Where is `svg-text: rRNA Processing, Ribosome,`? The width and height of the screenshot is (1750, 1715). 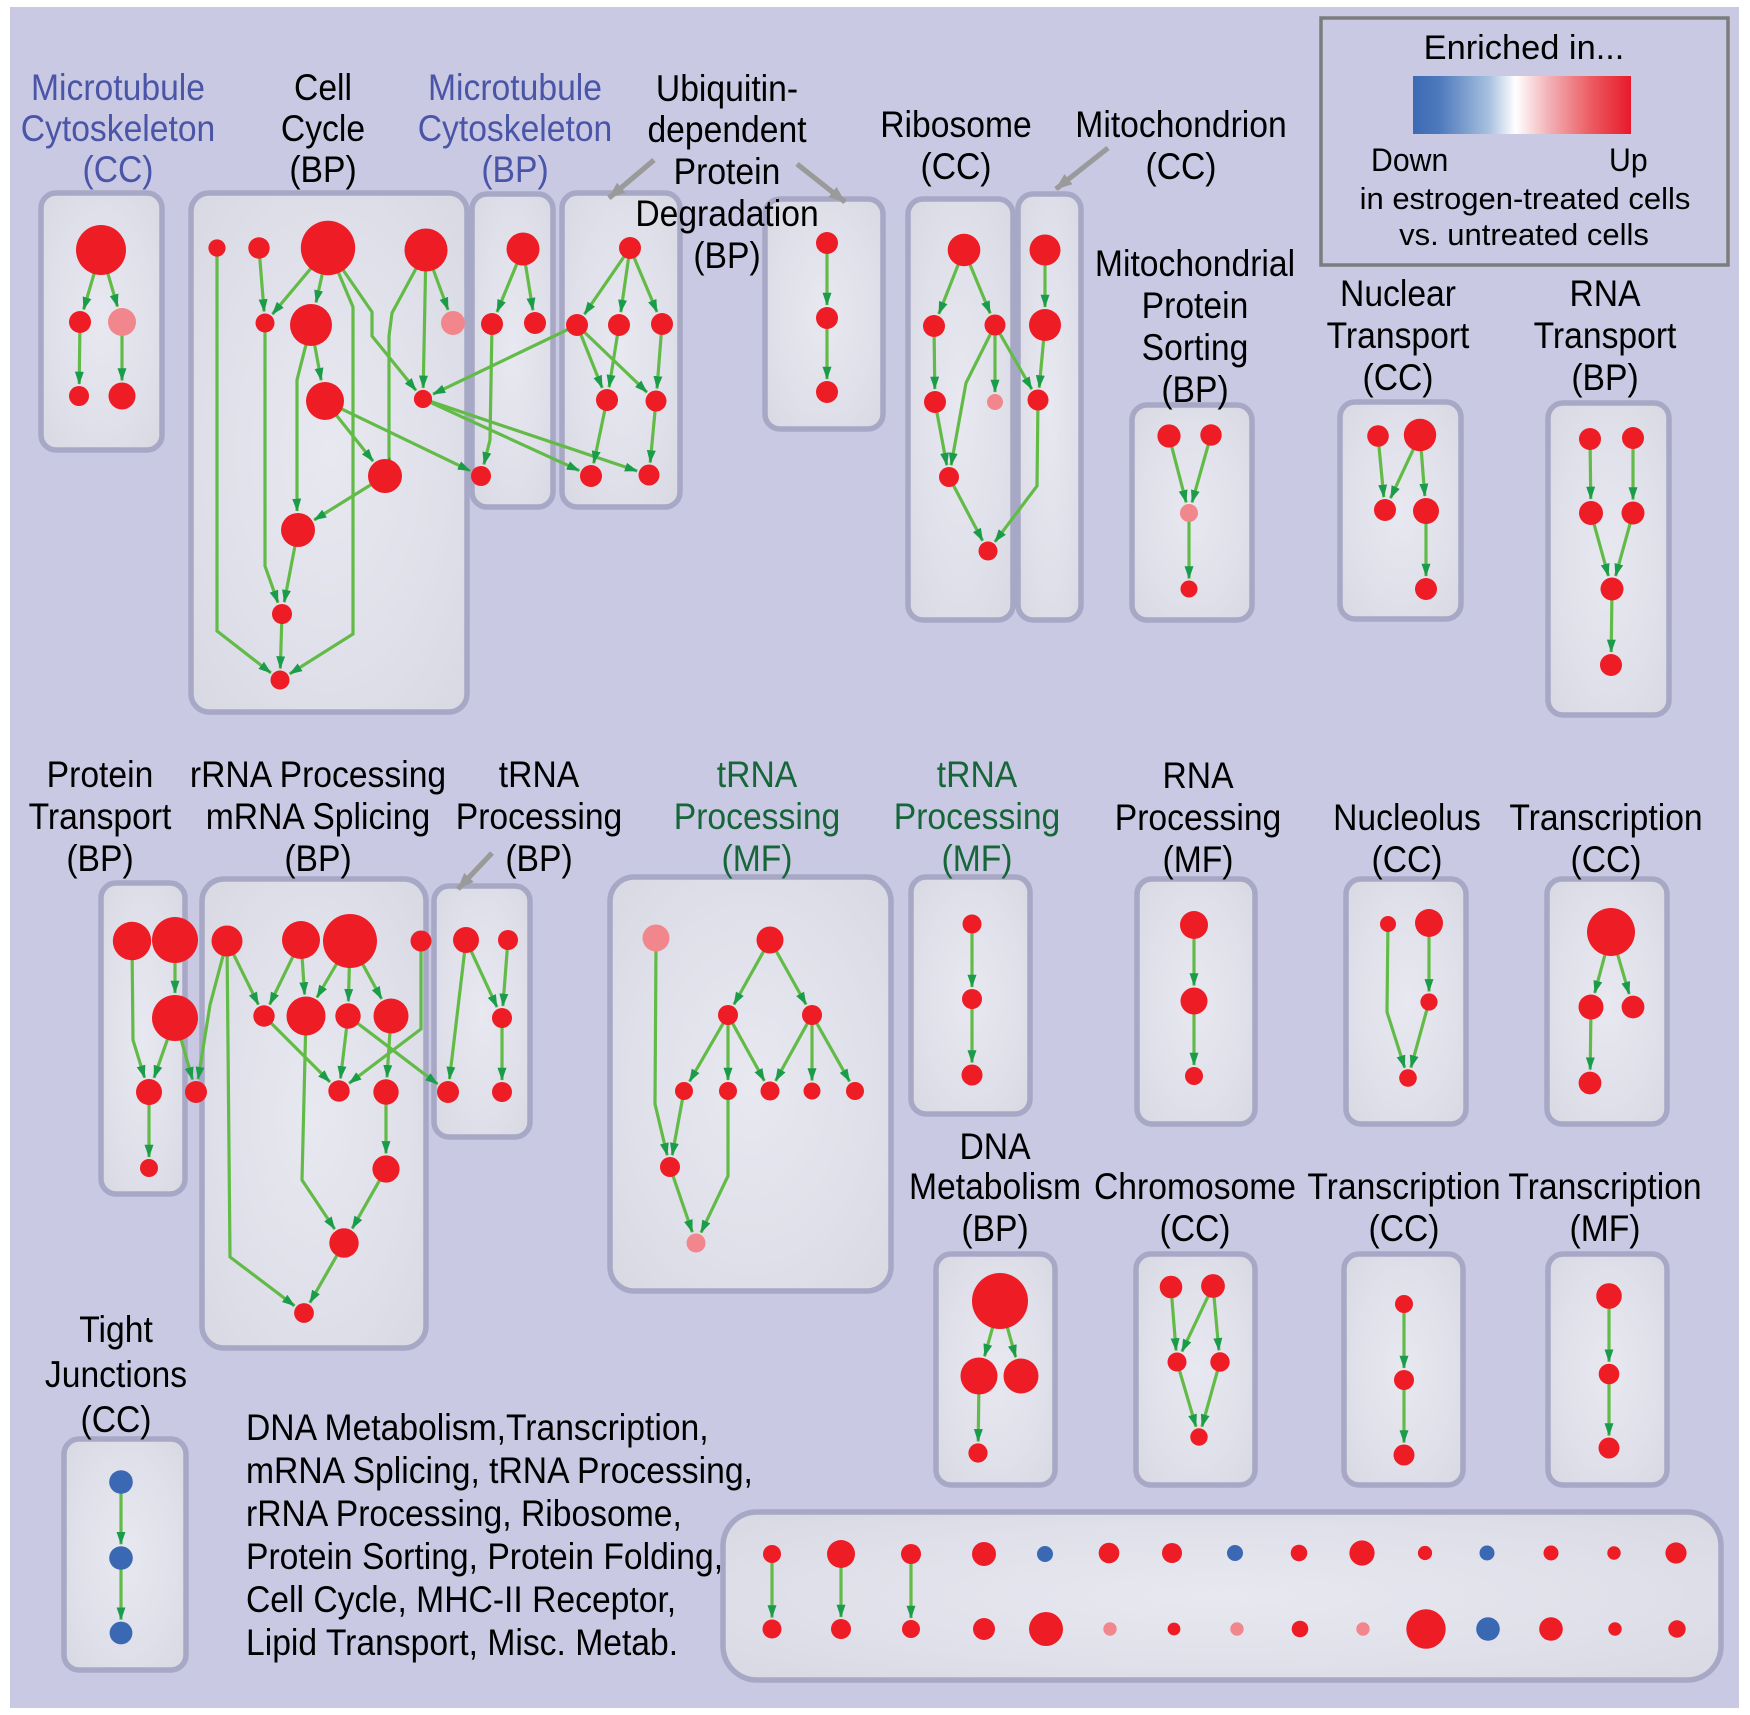 svg-text: rRNA Processing, Ribosome, is located at coordinates (464, 1514).